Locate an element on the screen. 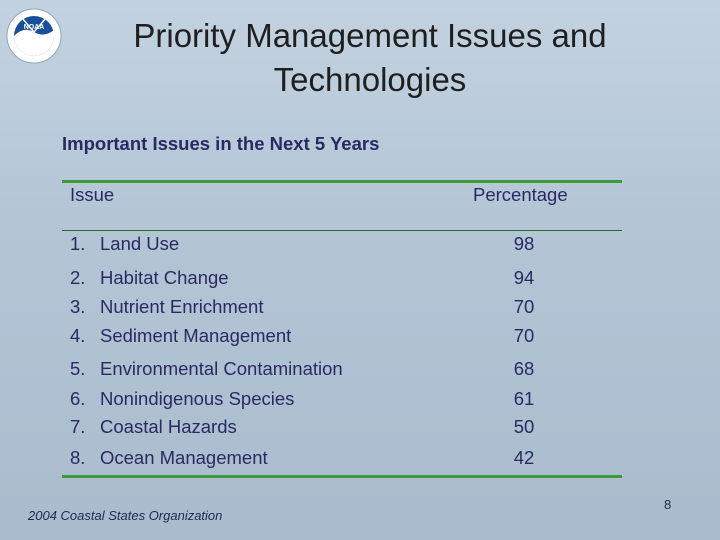 This screenshot has width=720, height=540. svg-text: NOAA is located at coordinates (34, 27).